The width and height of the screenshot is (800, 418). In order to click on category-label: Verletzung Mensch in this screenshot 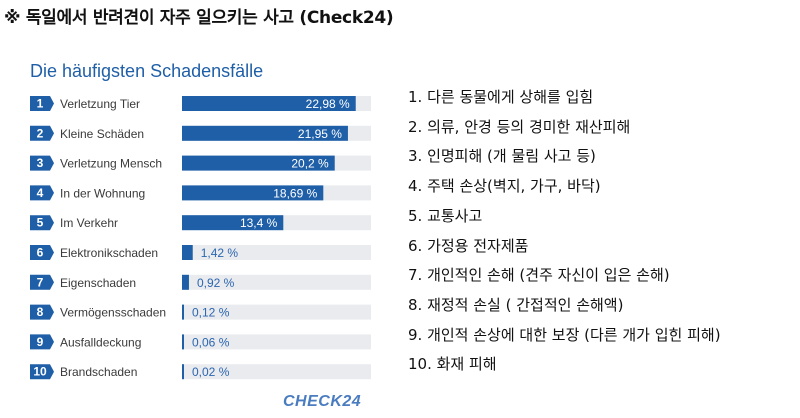, I will do `click(111, 164)`.